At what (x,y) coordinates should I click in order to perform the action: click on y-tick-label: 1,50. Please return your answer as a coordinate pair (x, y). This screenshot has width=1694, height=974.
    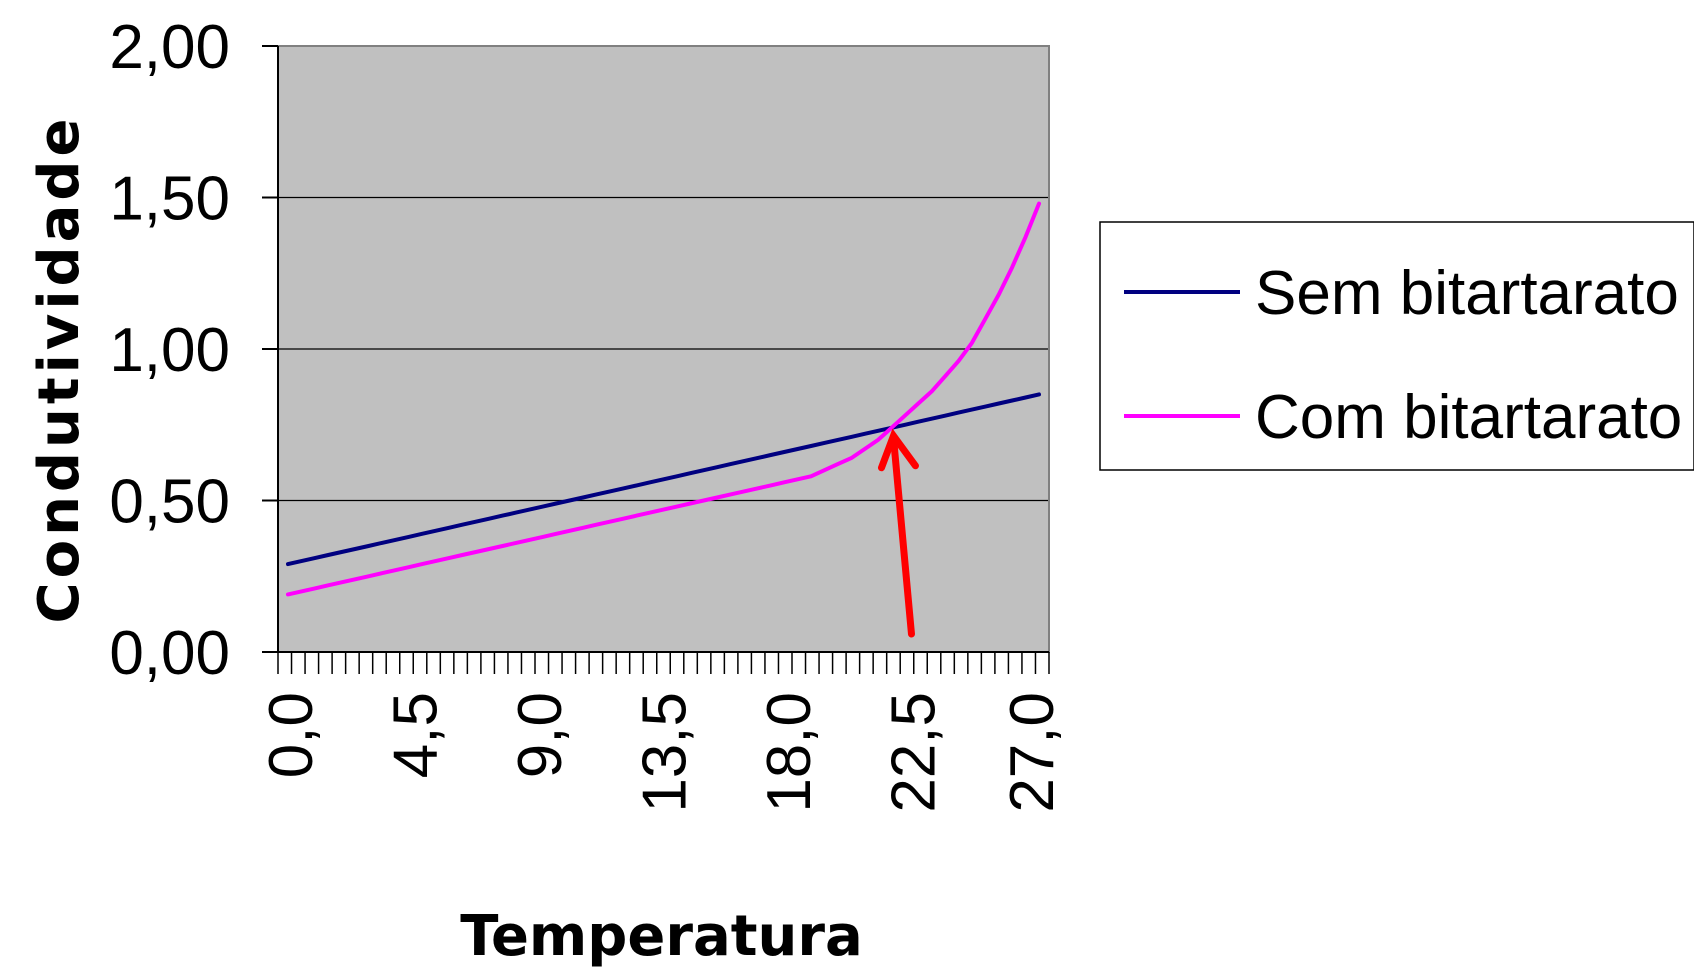
    Looking at the image, I should click on (169, 199).